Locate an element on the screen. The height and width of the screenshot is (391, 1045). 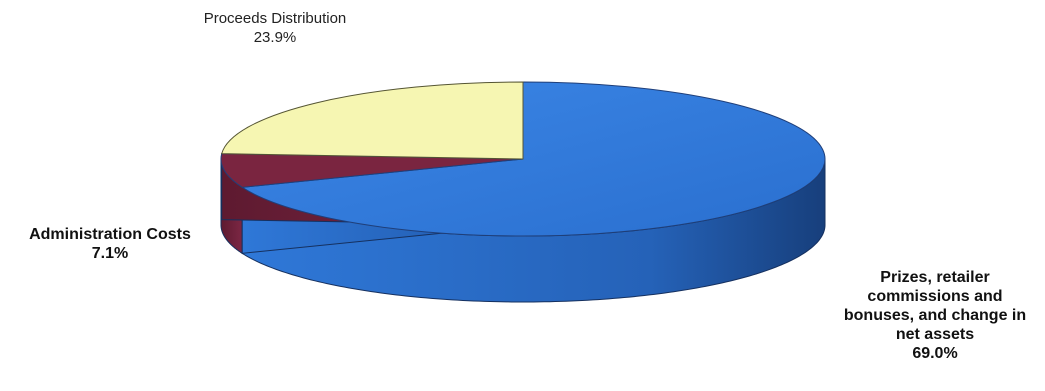
slice-label-line: bonuses, and change in is located at coordinates (935, 315).